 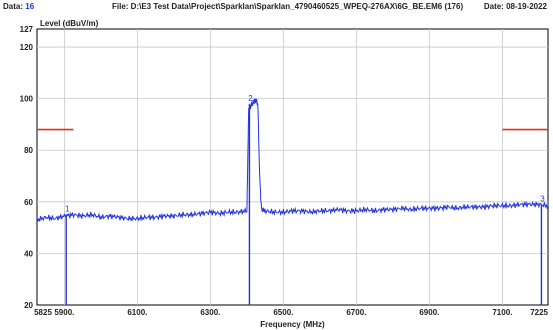 What do you see at coordinates (283, 312) in the screenshot?
I see `x-tick-label: 6500.` at bounding box center [283, 312].